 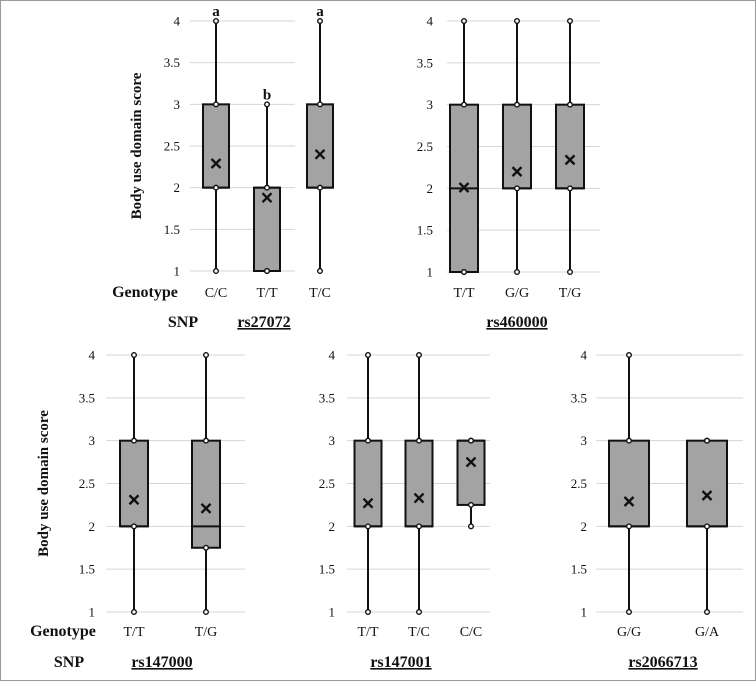 I want to click on snp-row-label: SNP, so click(x=183, y=322).